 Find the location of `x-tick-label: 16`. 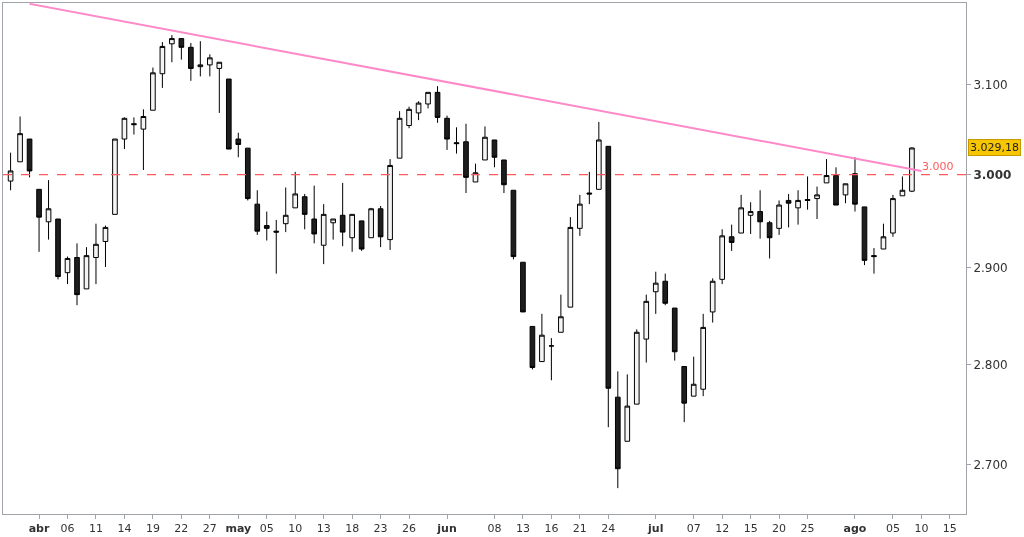

x-tick-label: 16 is located at coordinates (551, 529).